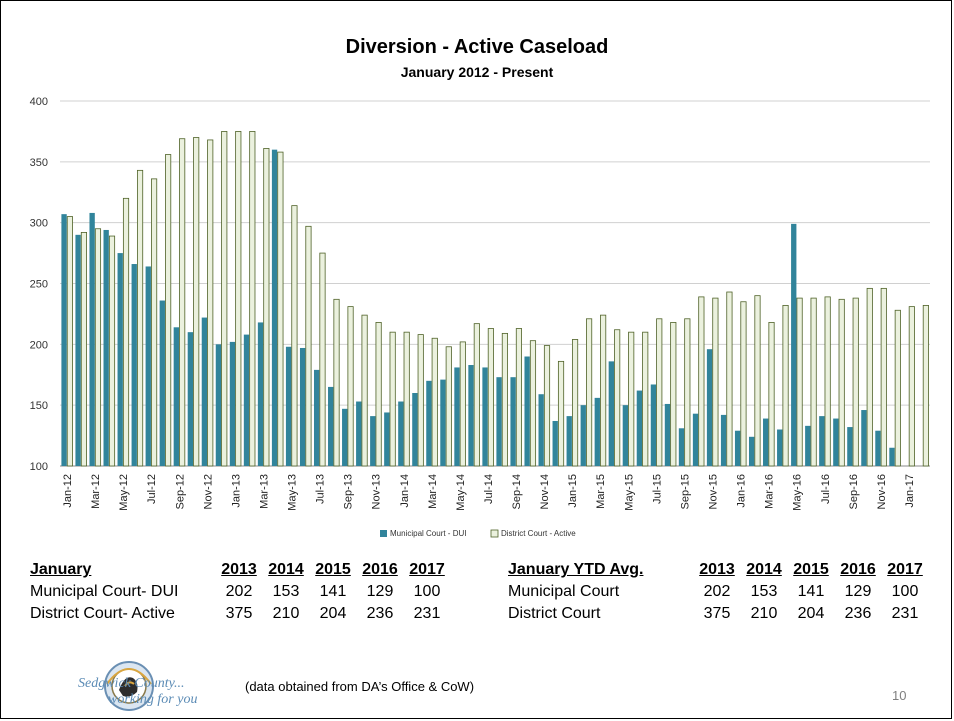 The height and width of the screenshot is (721, 954). I want to click on data-source-footnote: (data obtained from DA’s Office & CoW), so click(360, 686).